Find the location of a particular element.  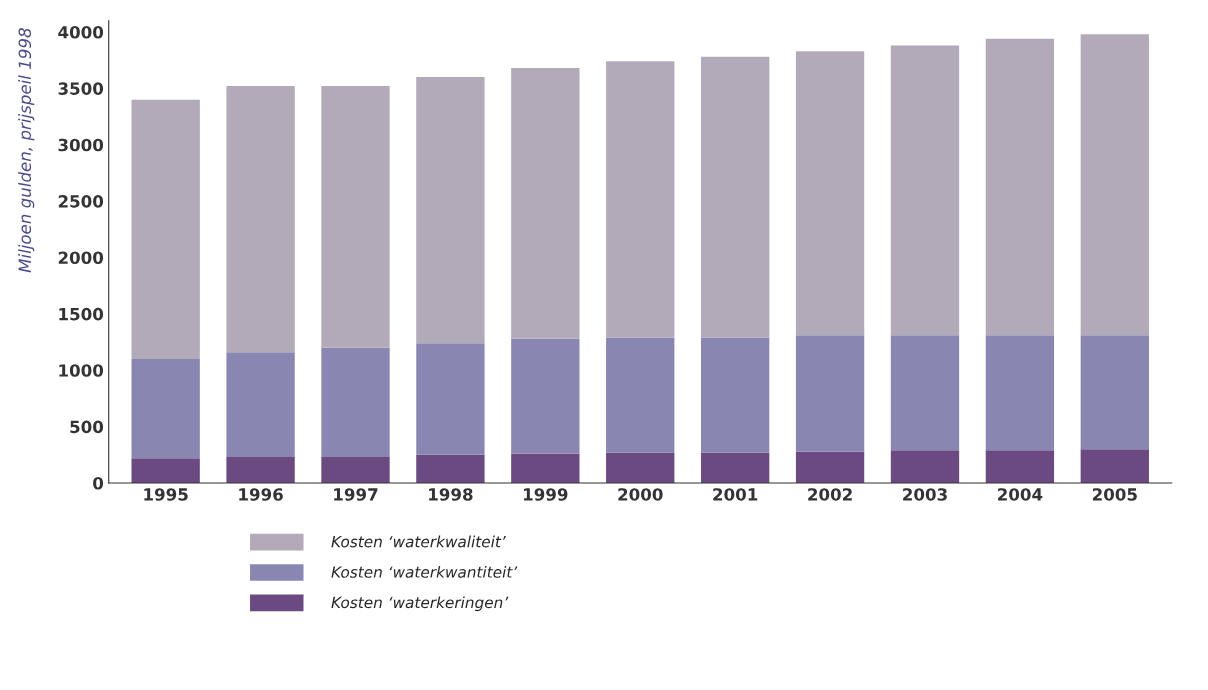

x-tick-label: 2000 is located at coordinates (640, 494).